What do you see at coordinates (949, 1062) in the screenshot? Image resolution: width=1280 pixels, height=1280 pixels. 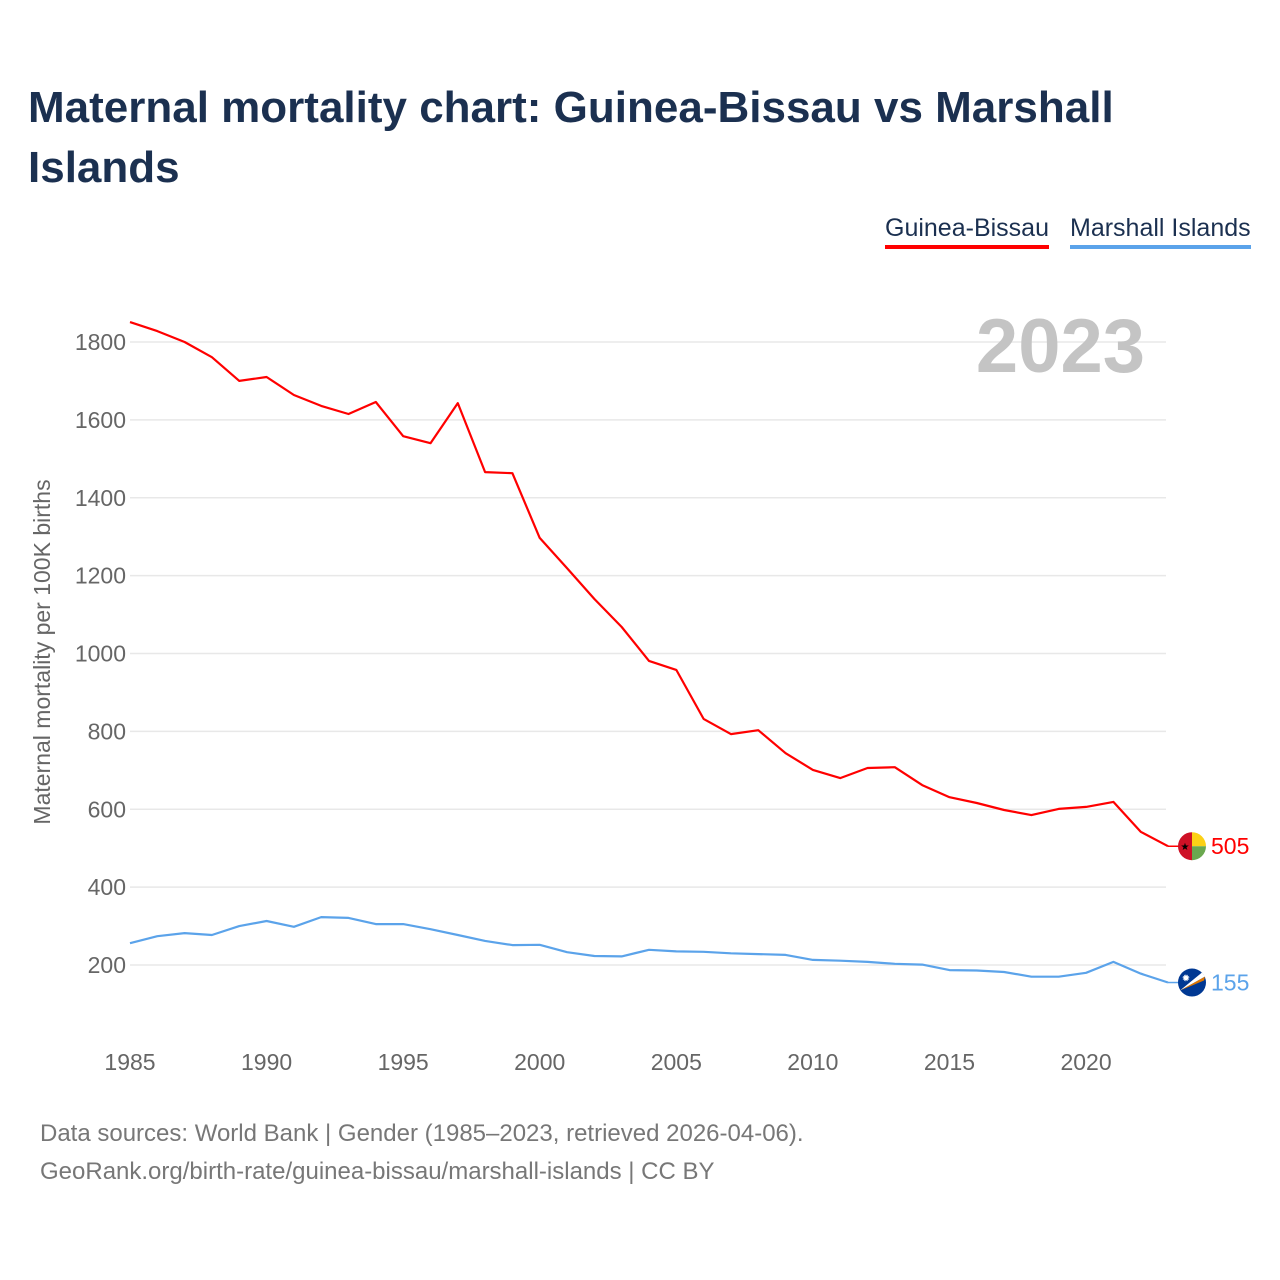 I see `x-tick-label: 2015` at bounding box center [949, 1062].